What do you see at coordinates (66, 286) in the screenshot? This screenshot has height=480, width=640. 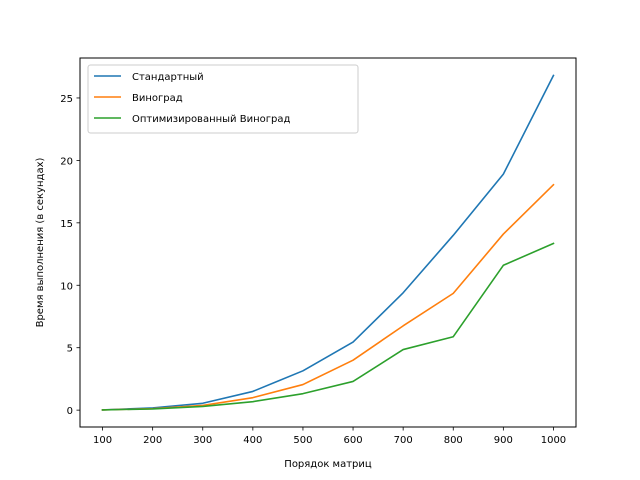 I see `y-tick-label: 10` at bounding box center [66, 286].